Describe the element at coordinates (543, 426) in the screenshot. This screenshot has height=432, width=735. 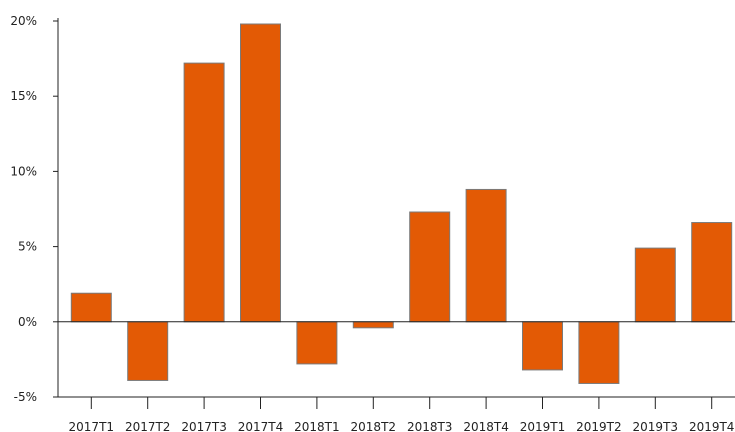
I see `x-tick-label: 2019T1` at that location.